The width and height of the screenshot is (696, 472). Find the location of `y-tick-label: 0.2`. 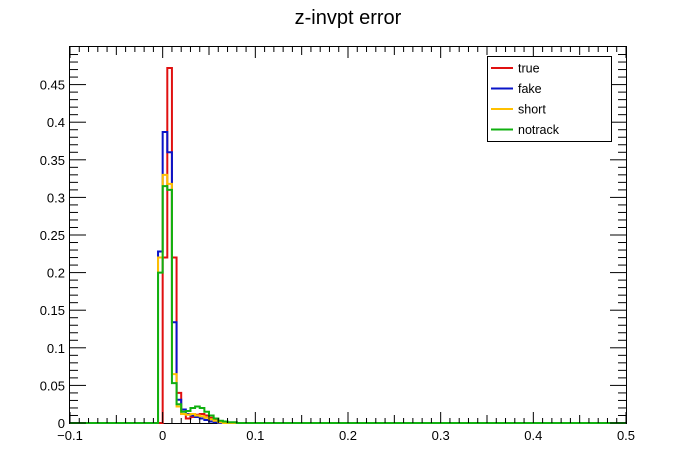

y-tick-label: 0.2 is located at coordinates (56, 273).